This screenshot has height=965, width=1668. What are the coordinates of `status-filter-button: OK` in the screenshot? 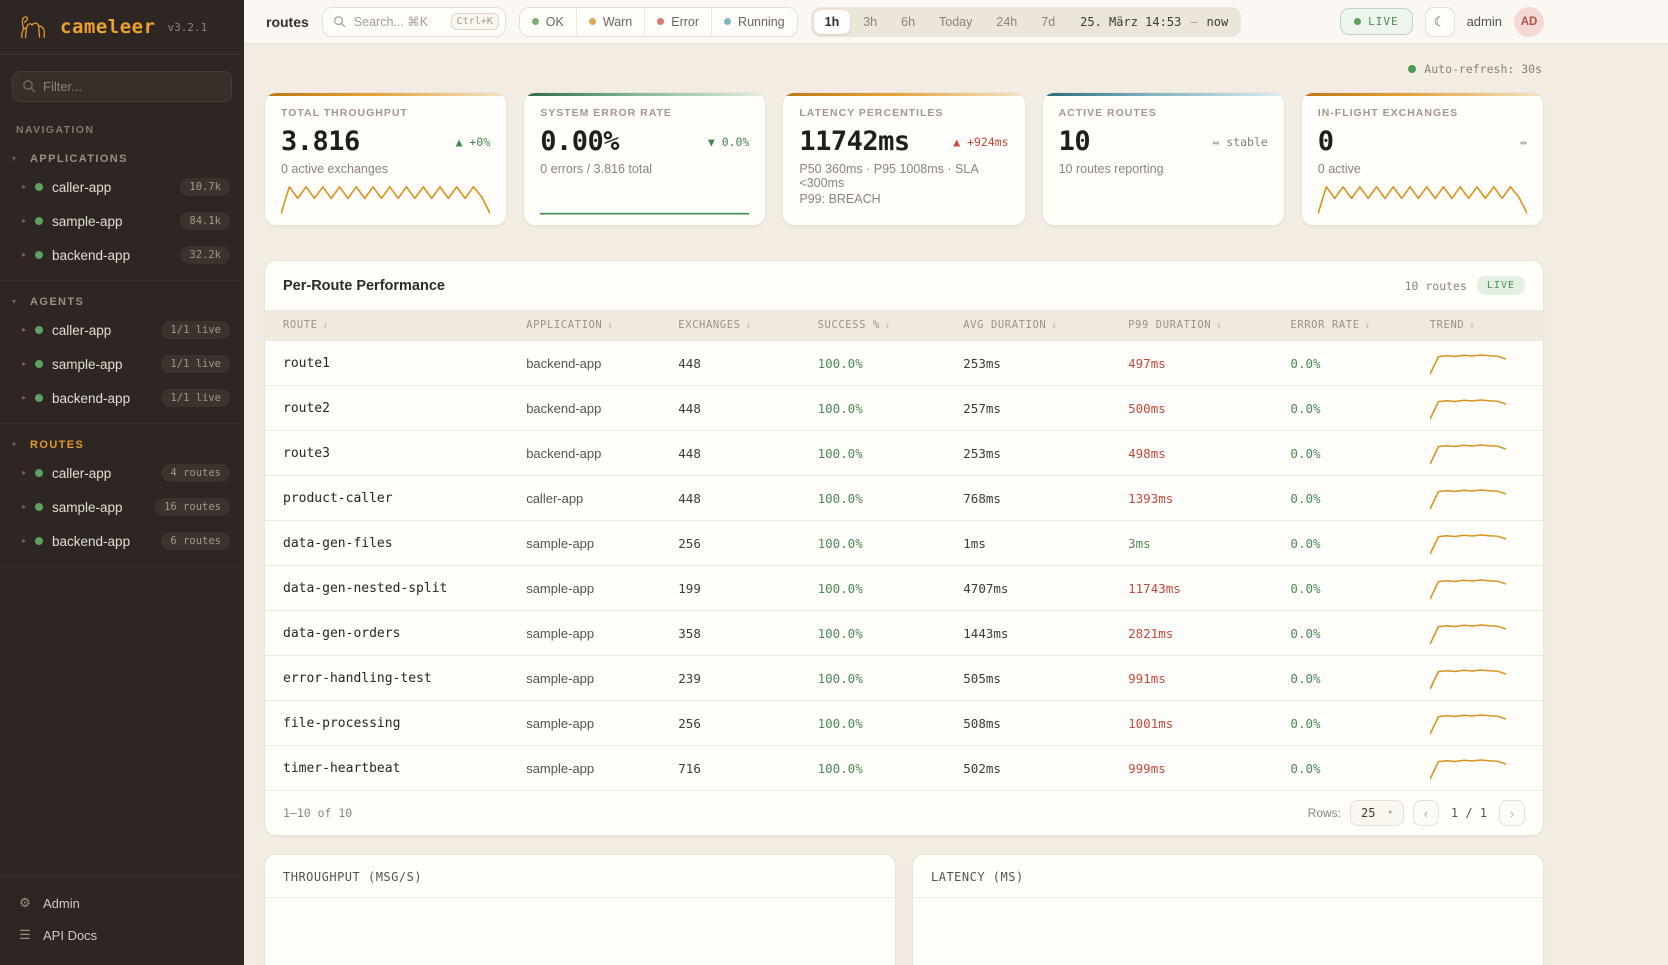 It's located at (548, 22).